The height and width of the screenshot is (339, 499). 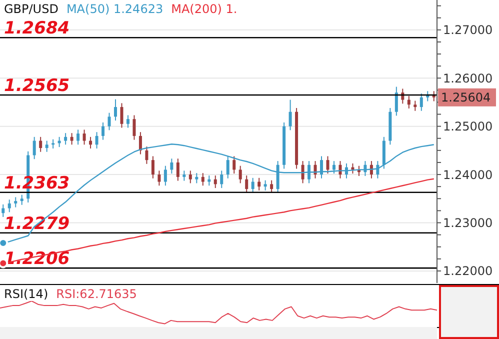 What do you see at coordinates (26, 294) in the screenshot?
I see `chart-title: RSI(14)` at bounding box center [26, 294].